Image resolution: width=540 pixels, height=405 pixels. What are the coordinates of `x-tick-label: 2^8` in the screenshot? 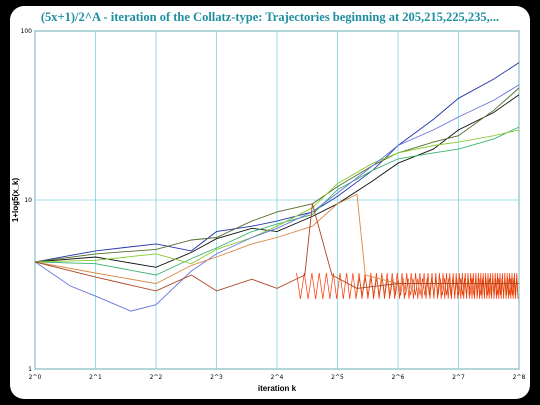 It's located at (519, 377).